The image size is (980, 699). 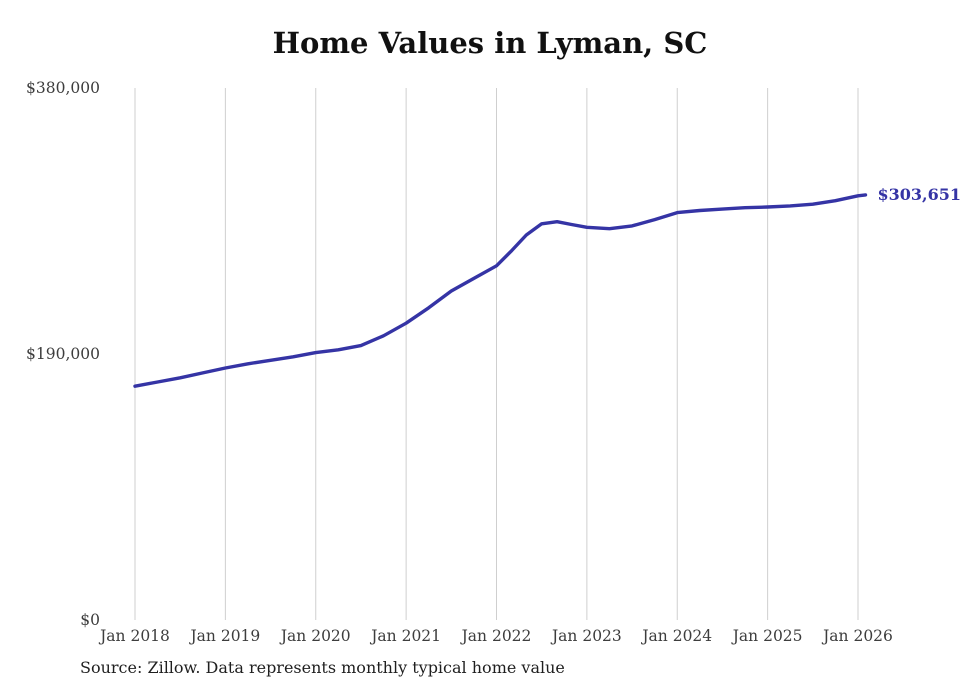 I want to click on chart-title: Home Values in Lyman, SC, so click(x=490, y=43).